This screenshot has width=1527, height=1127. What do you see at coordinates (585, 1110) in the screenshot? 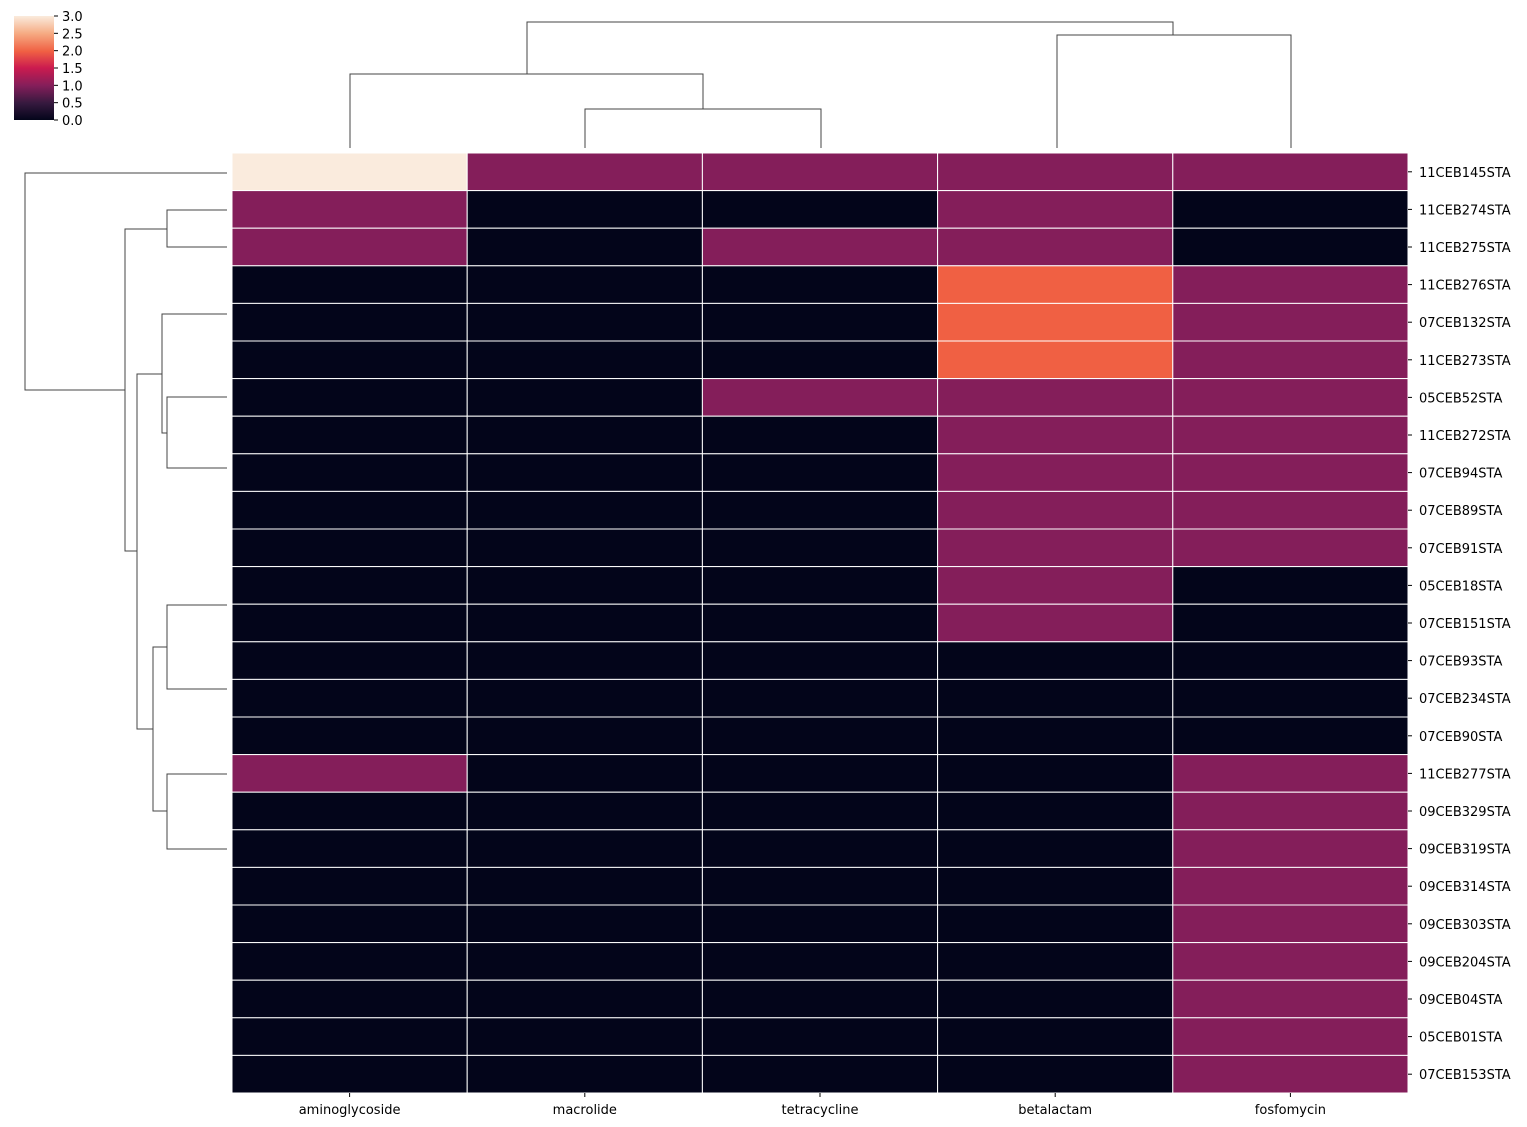
I see `column-label: macrolide` at bounding box center [585, 1110].